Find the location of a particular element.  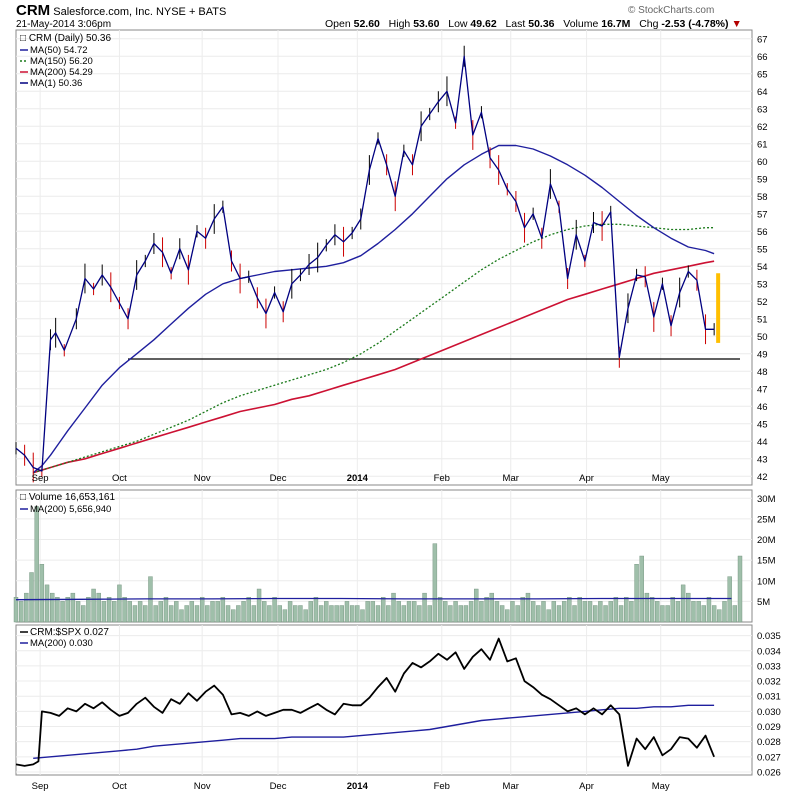

legend-entry: MA(200) 5,656,940 is located at coordinates (70, 509).